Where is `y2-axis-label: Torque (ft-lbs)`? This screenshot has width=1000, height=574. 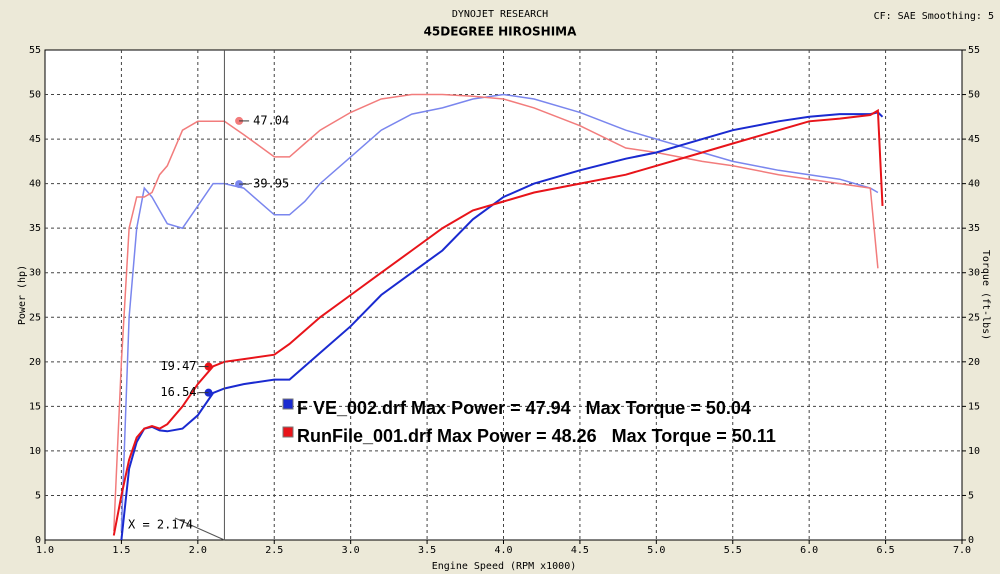
y2-axis-label: Torque (ft-lbs) is located at coordinates (985, 295).